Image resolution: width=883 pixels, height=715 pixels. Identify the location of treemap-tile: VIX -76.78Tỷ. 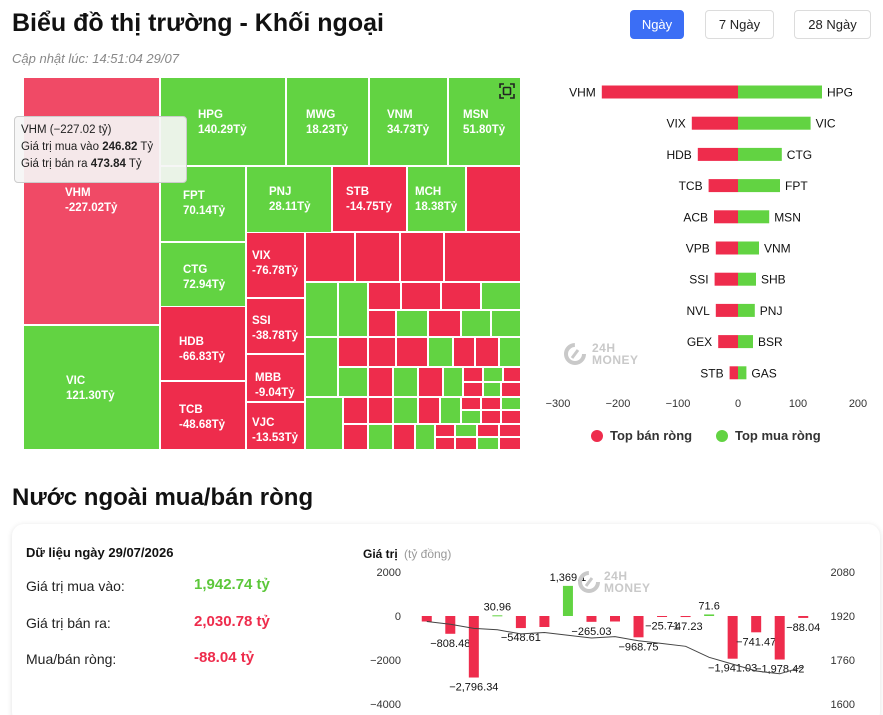
(275, 265).